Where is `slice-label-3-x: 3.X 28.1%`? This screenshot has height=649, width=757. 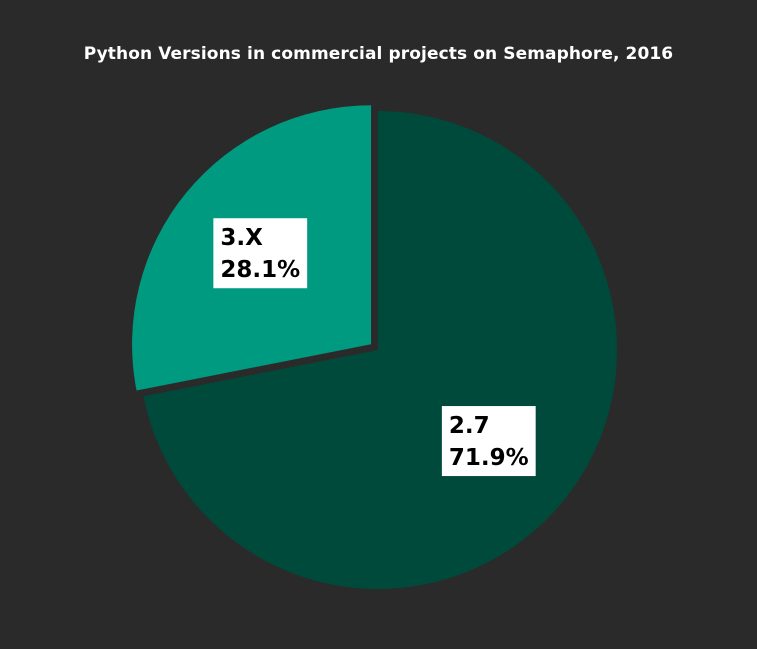
slice-label-3-x: 3.X 28.1% is located at coordinates (260, 253).